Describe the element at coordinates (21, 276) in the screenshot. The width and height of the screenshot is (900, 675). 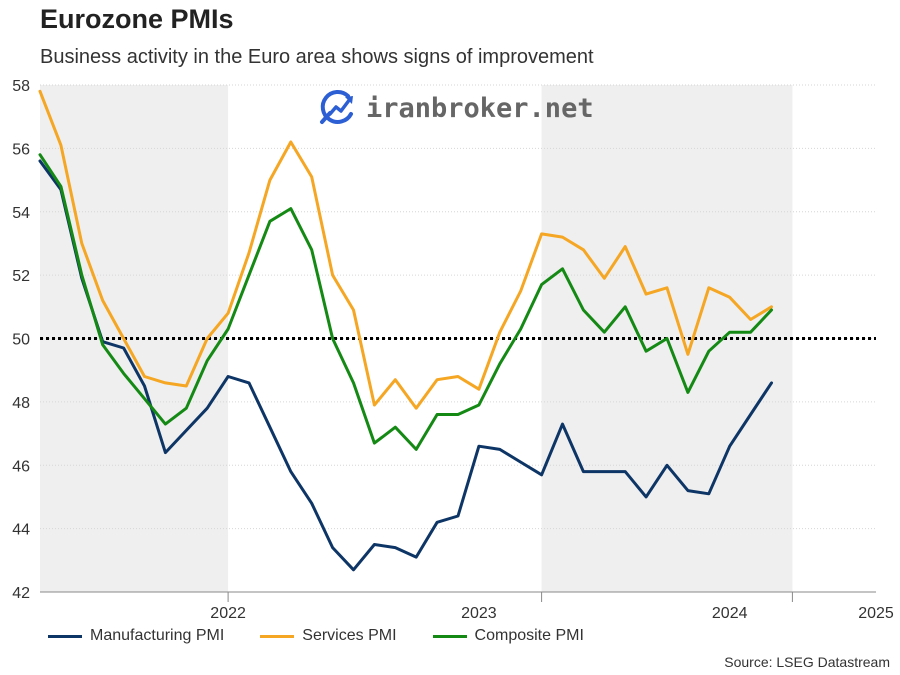
I see `y-tick-label-52: 52` at that location.